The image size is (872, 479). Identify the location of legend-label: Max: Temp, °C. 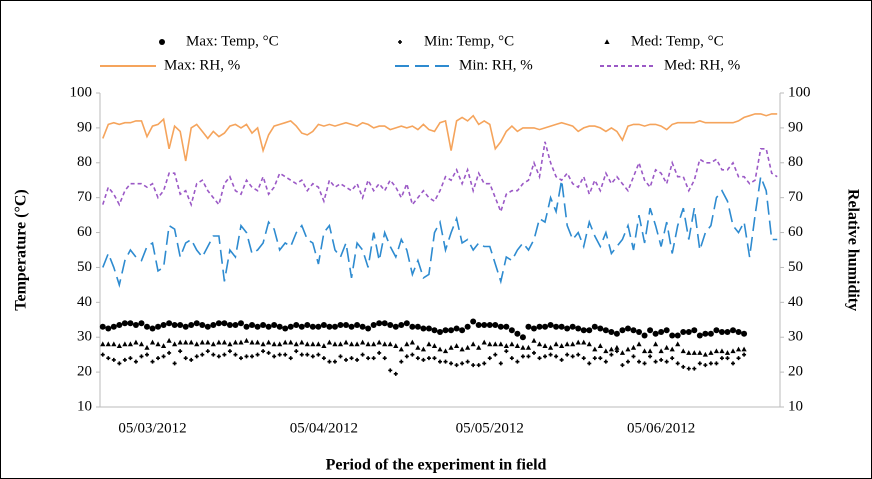
(232, 41).